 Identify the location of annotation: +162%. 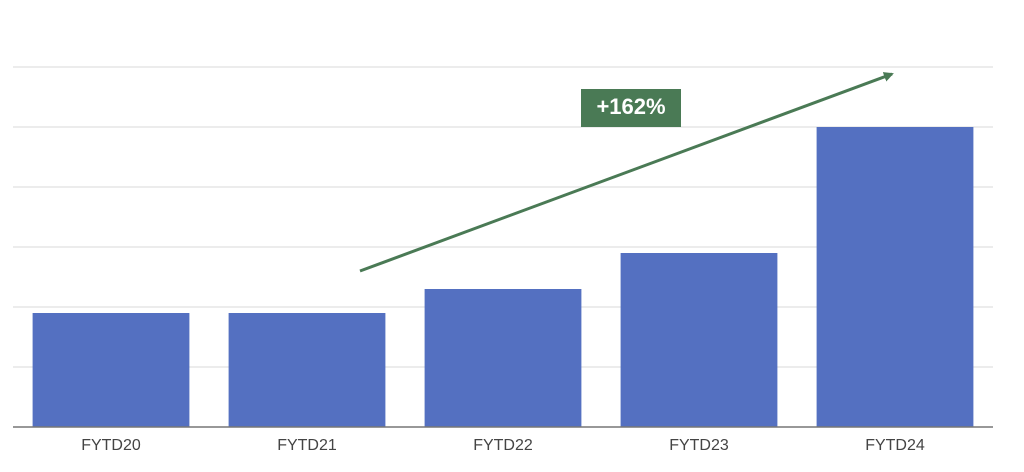
(630, 106).